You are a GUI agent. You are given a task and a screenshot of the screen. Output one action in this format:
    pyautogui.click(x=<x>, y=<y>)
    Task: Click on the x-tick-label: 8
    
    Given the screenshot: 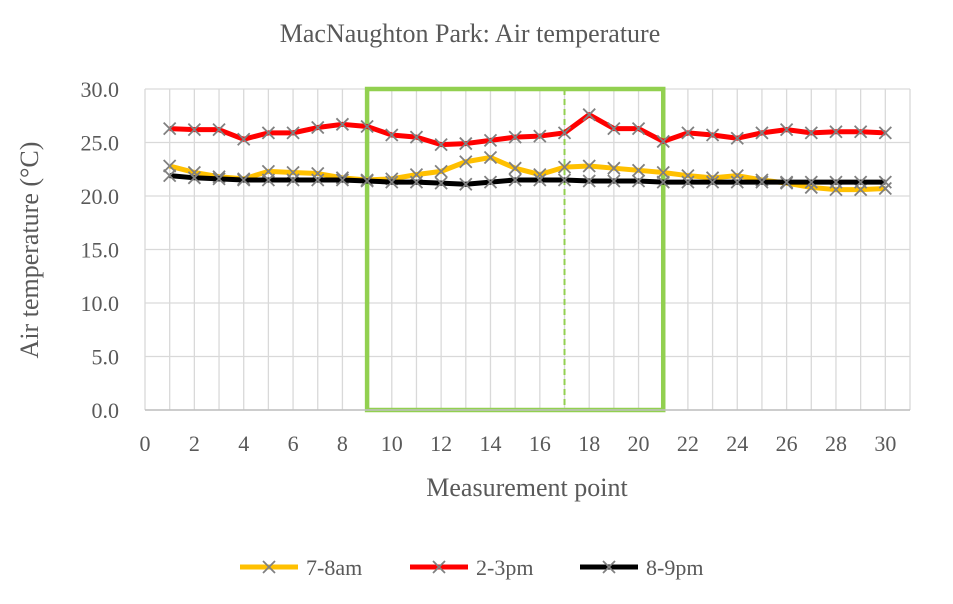 What is the action you would take?
    pyautogui.click(x=342, y=443)
    